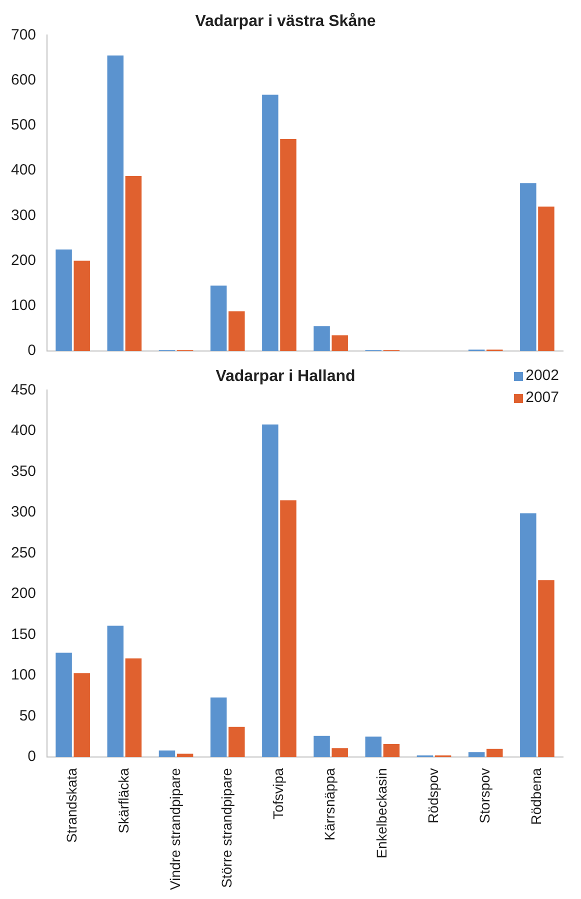 Image resolution: width=581 pixels, height=899 pixels. I want to click on y-tick-label: 250, so click(23, 553).